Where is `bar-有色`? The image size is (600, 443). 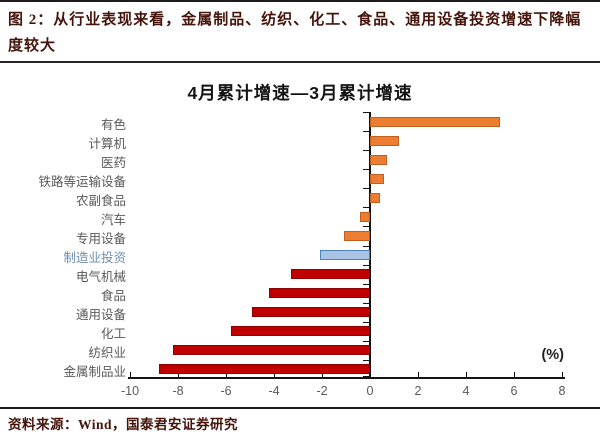 bar-有色 is located at coordinates (435, 121).